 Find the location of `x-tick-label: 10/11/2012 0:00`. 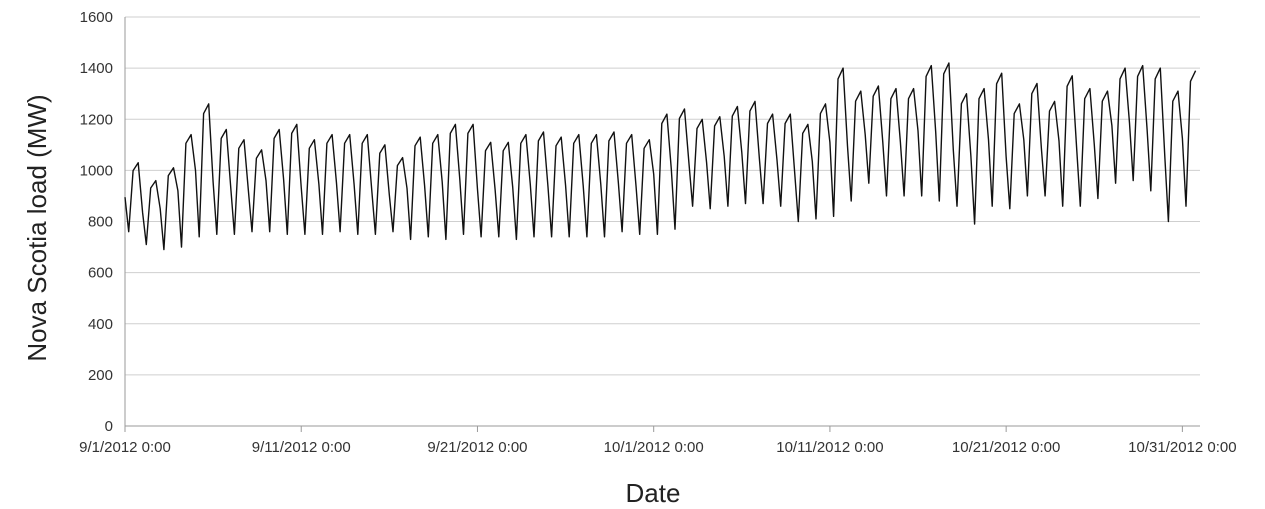

x-tick-label: 10/11/2012 0:00 is located at coordinates (829, 447).